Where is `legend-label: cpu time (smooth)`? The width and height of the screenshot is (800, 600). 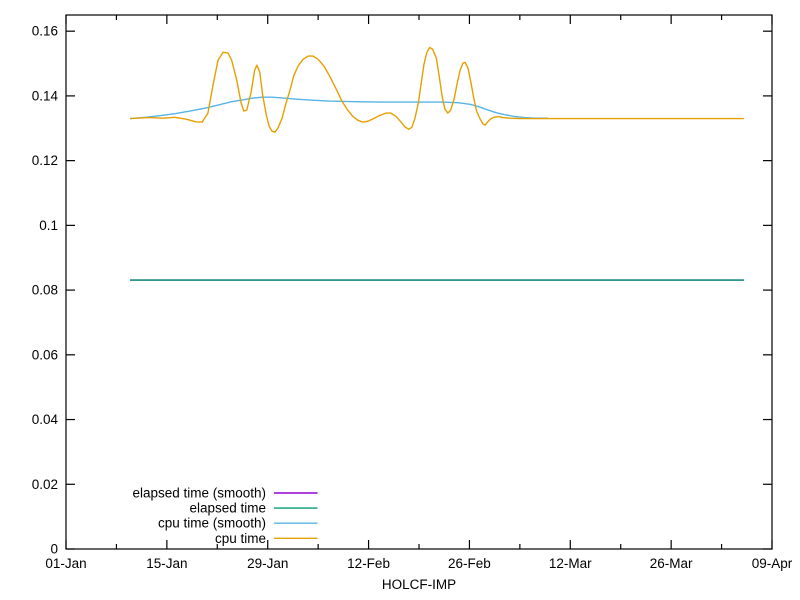
legend-label: cpu time (smooth) is located at coordinates (212, 523).